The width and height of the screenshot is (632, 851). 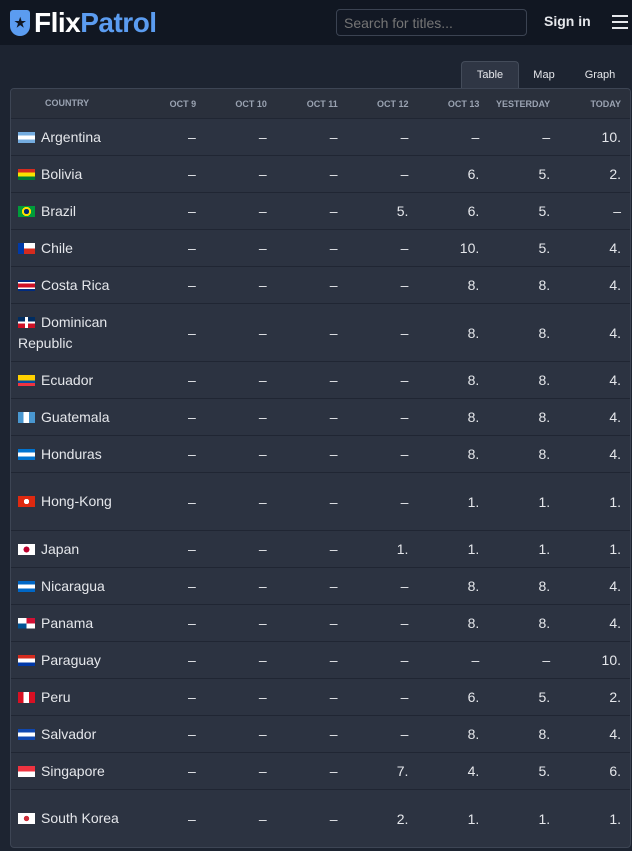 I want to click on table-row: Costa Rica – – – – 8. 8. 4., so click(x=320, y=284).